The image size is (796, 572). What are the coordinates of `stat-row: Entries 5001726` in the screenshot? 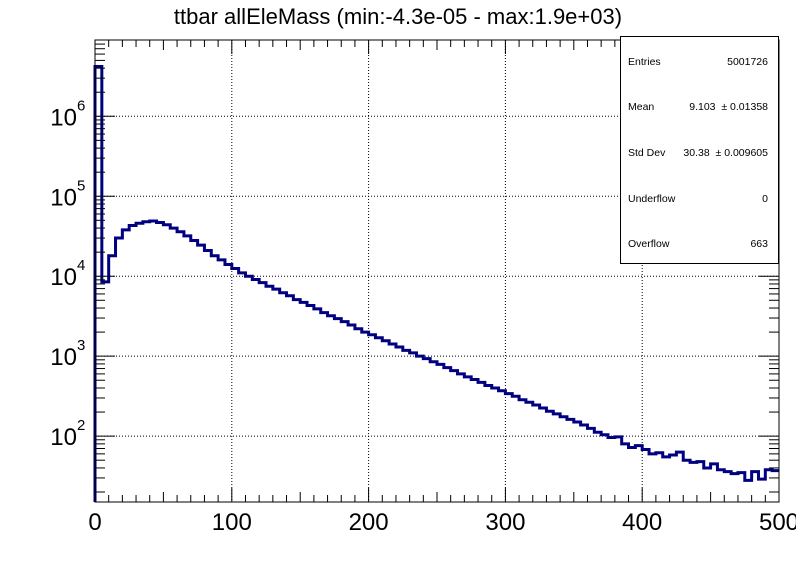 It's located at (698, 63).